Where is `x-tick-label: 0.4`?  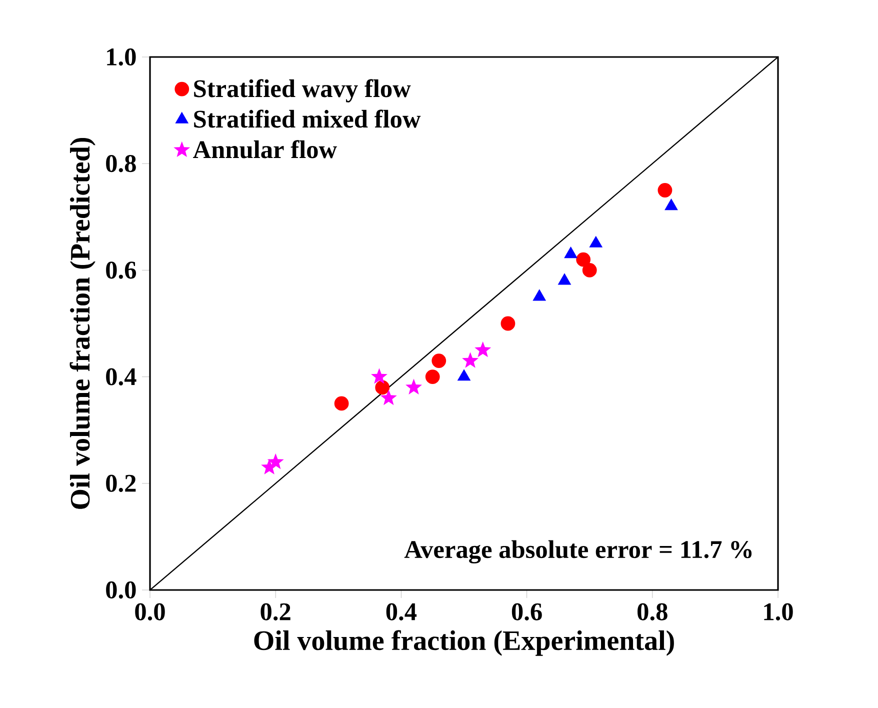
x-tick-label: 0.4 is located at coordinates (401, 611).